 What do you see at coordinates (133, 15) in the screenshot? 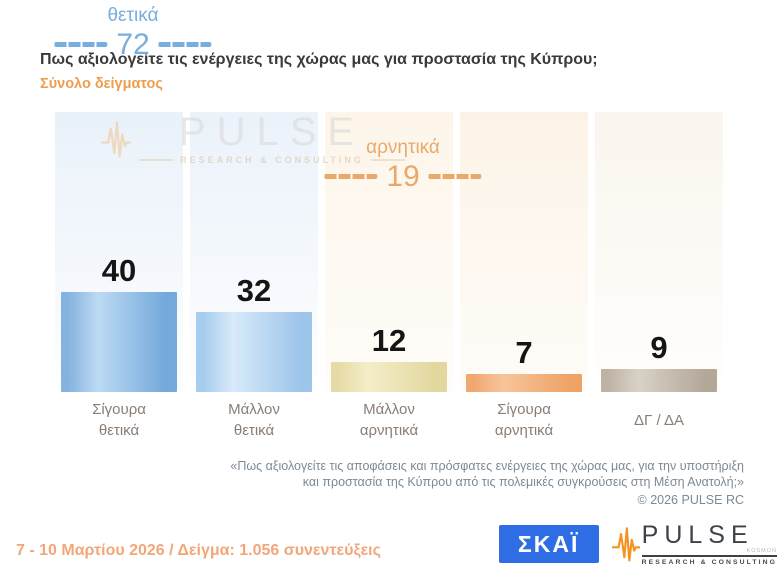
I see `group-label: θετικά` at bounding box center [133, 15].